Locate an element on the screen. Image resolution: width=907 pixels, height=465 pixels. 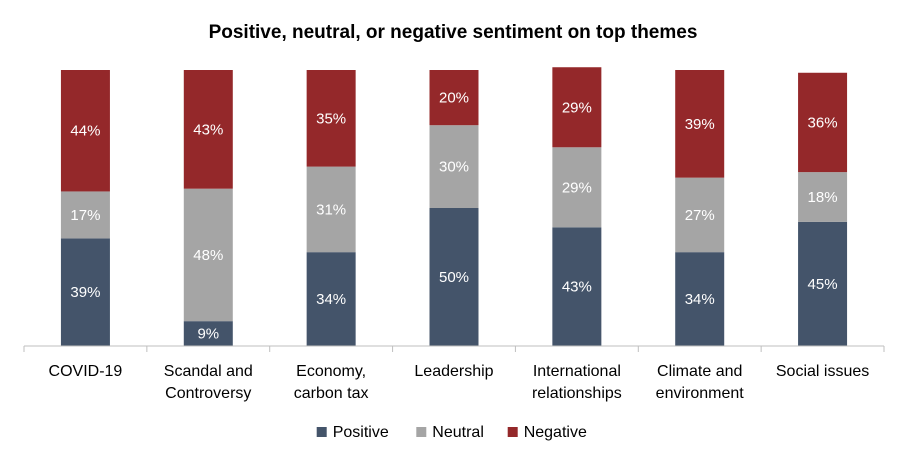
data-label-leadership-negative: 20% is located at coordinates (454, 98).